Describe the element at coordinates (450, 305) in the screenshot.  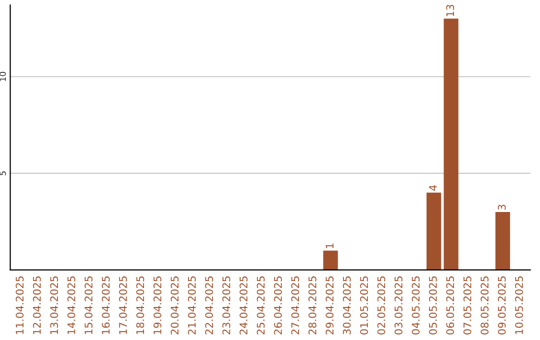
I see `x-tick-label: 06.05.2025` at that location.